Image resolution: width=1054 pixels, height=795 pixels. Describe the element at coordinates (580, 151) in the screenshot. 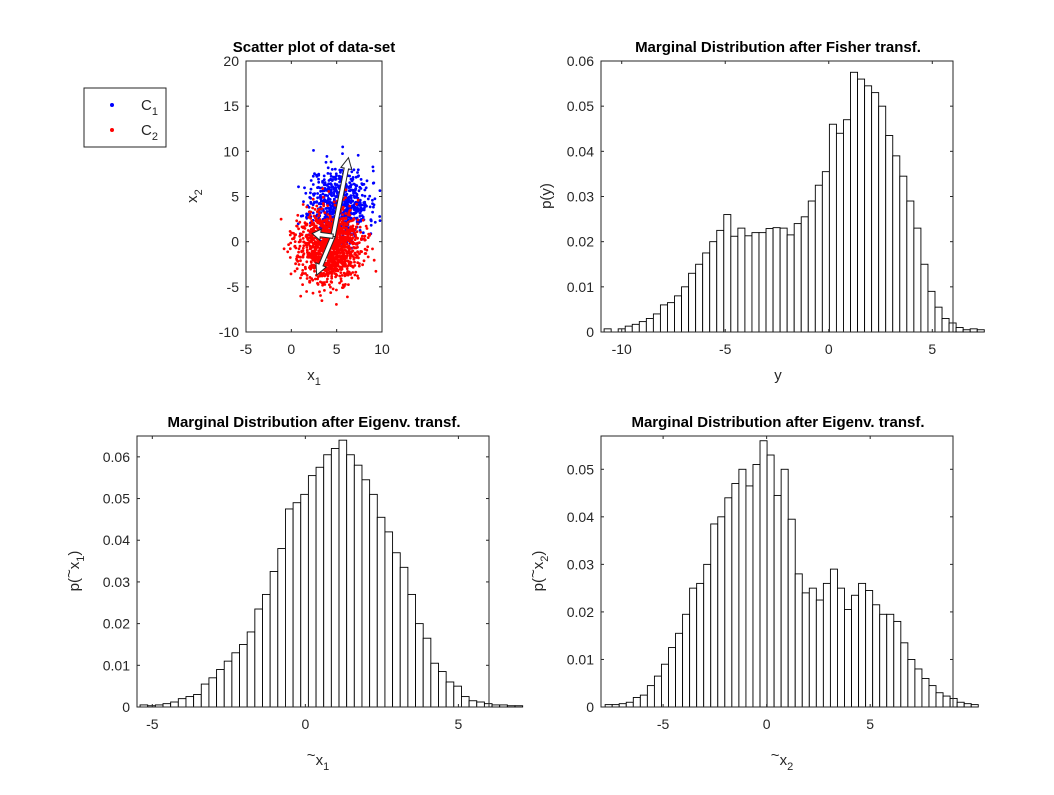

I see `y-tick-label: 0.04` at that location.